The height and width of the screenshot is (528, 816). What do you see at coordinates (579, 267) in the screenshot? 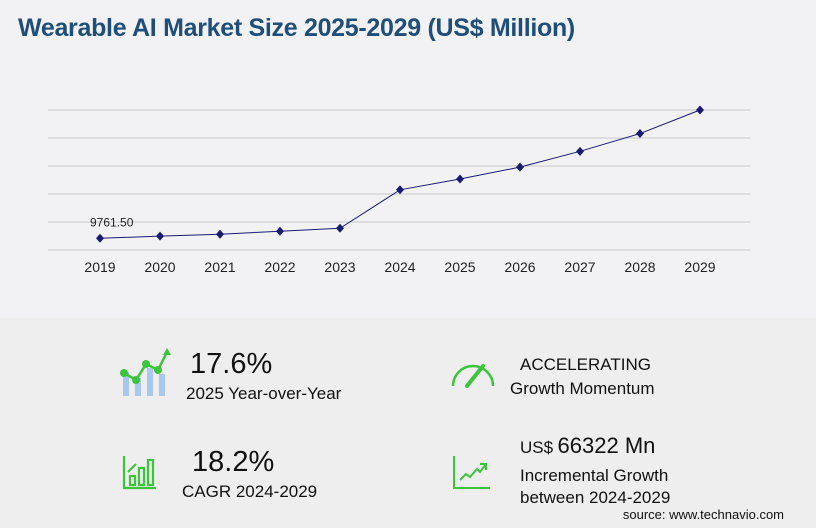
I see `x-tick-label: 2027` at bounding box center [579, 267].